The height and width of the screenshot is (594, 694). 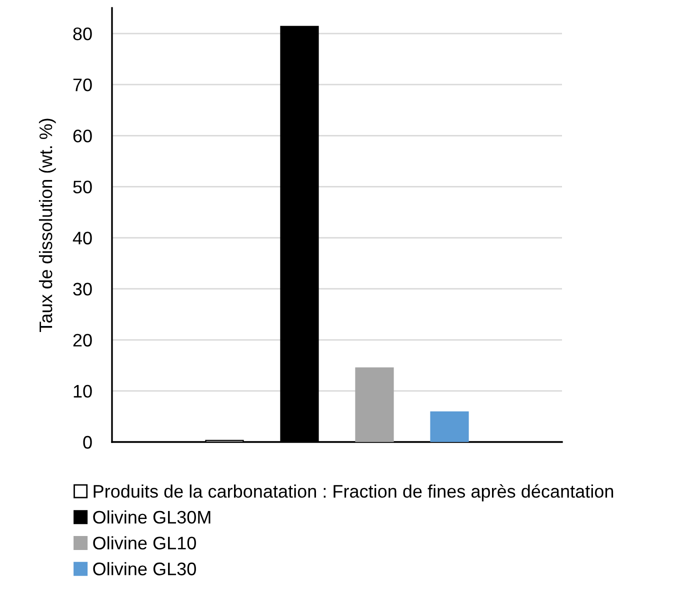 What do you see at coordinates (82, 85) in the screenshot?
I see `y-tick-label: 70` at bounding box center [82, 85].